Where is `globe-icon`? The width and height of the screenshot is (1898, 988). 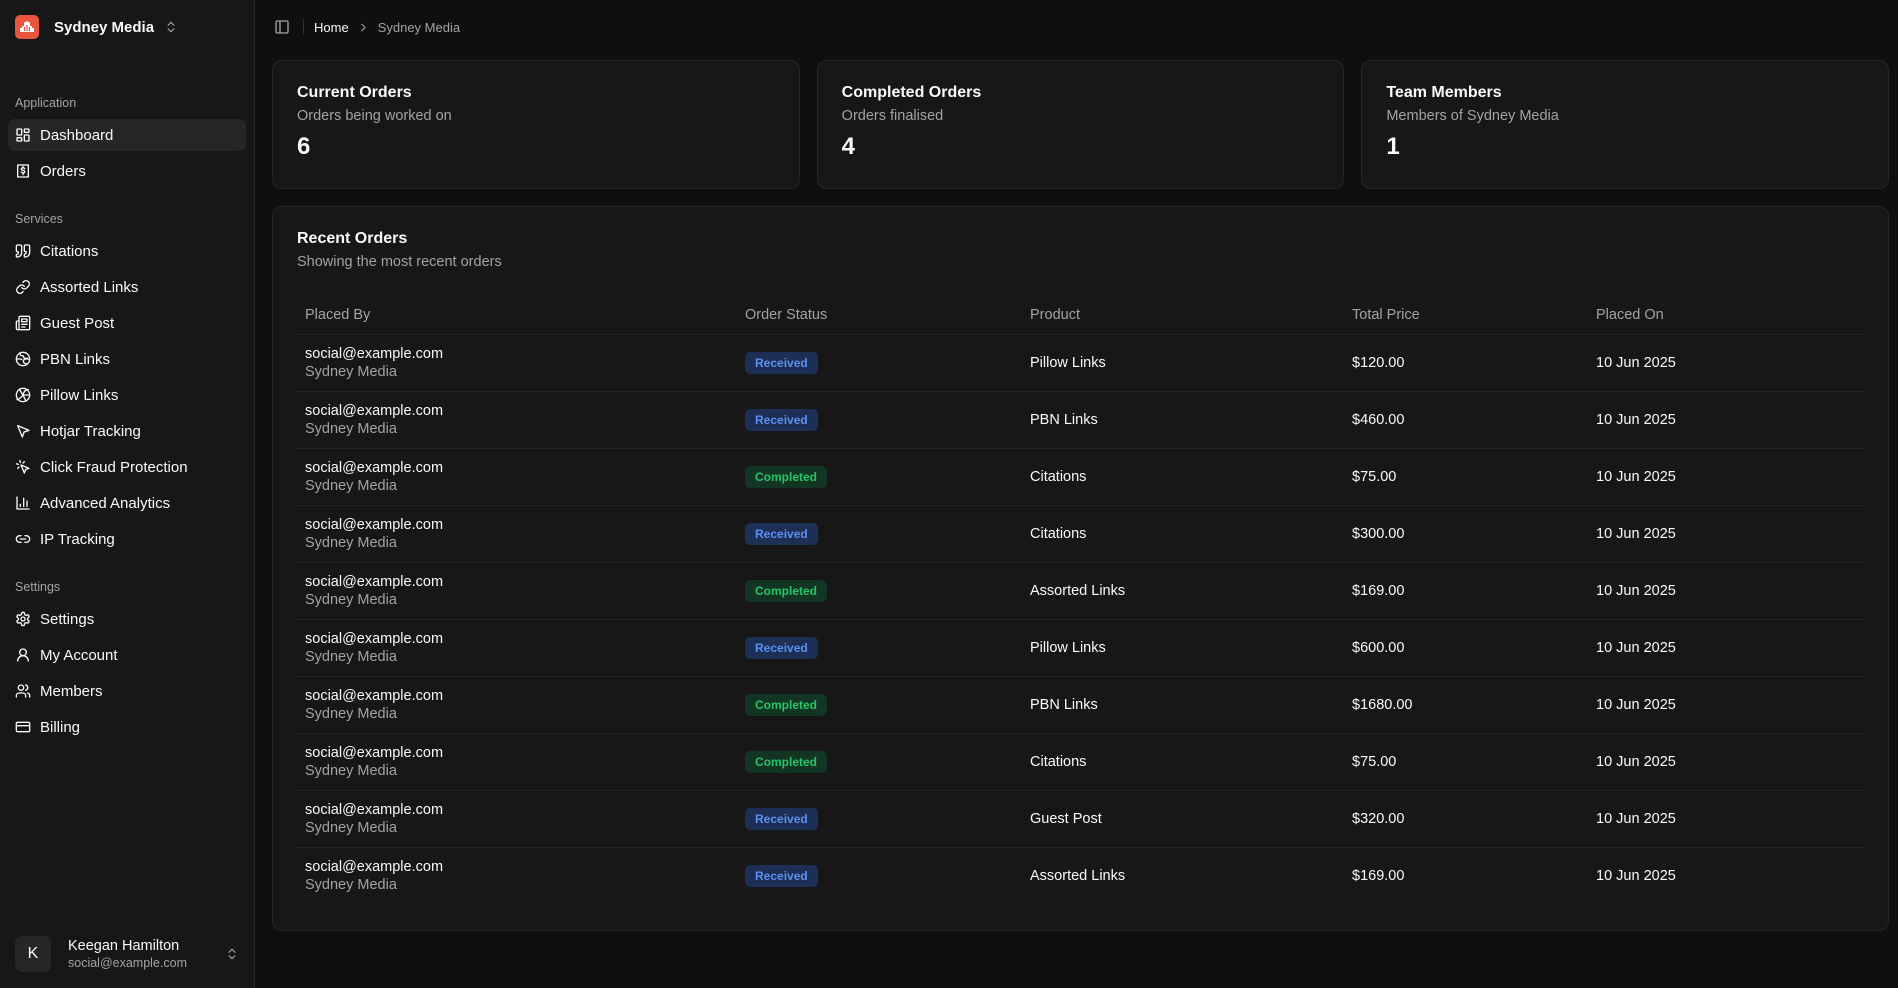 globe-icon is located at coordinates (23, 359).